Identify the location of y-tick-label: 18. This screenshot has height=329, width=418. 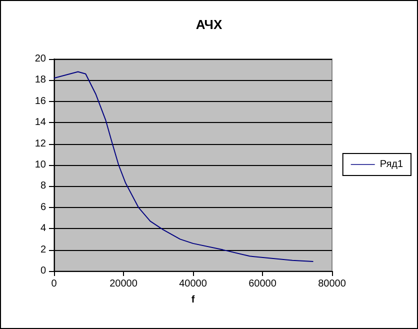
(40, 80).